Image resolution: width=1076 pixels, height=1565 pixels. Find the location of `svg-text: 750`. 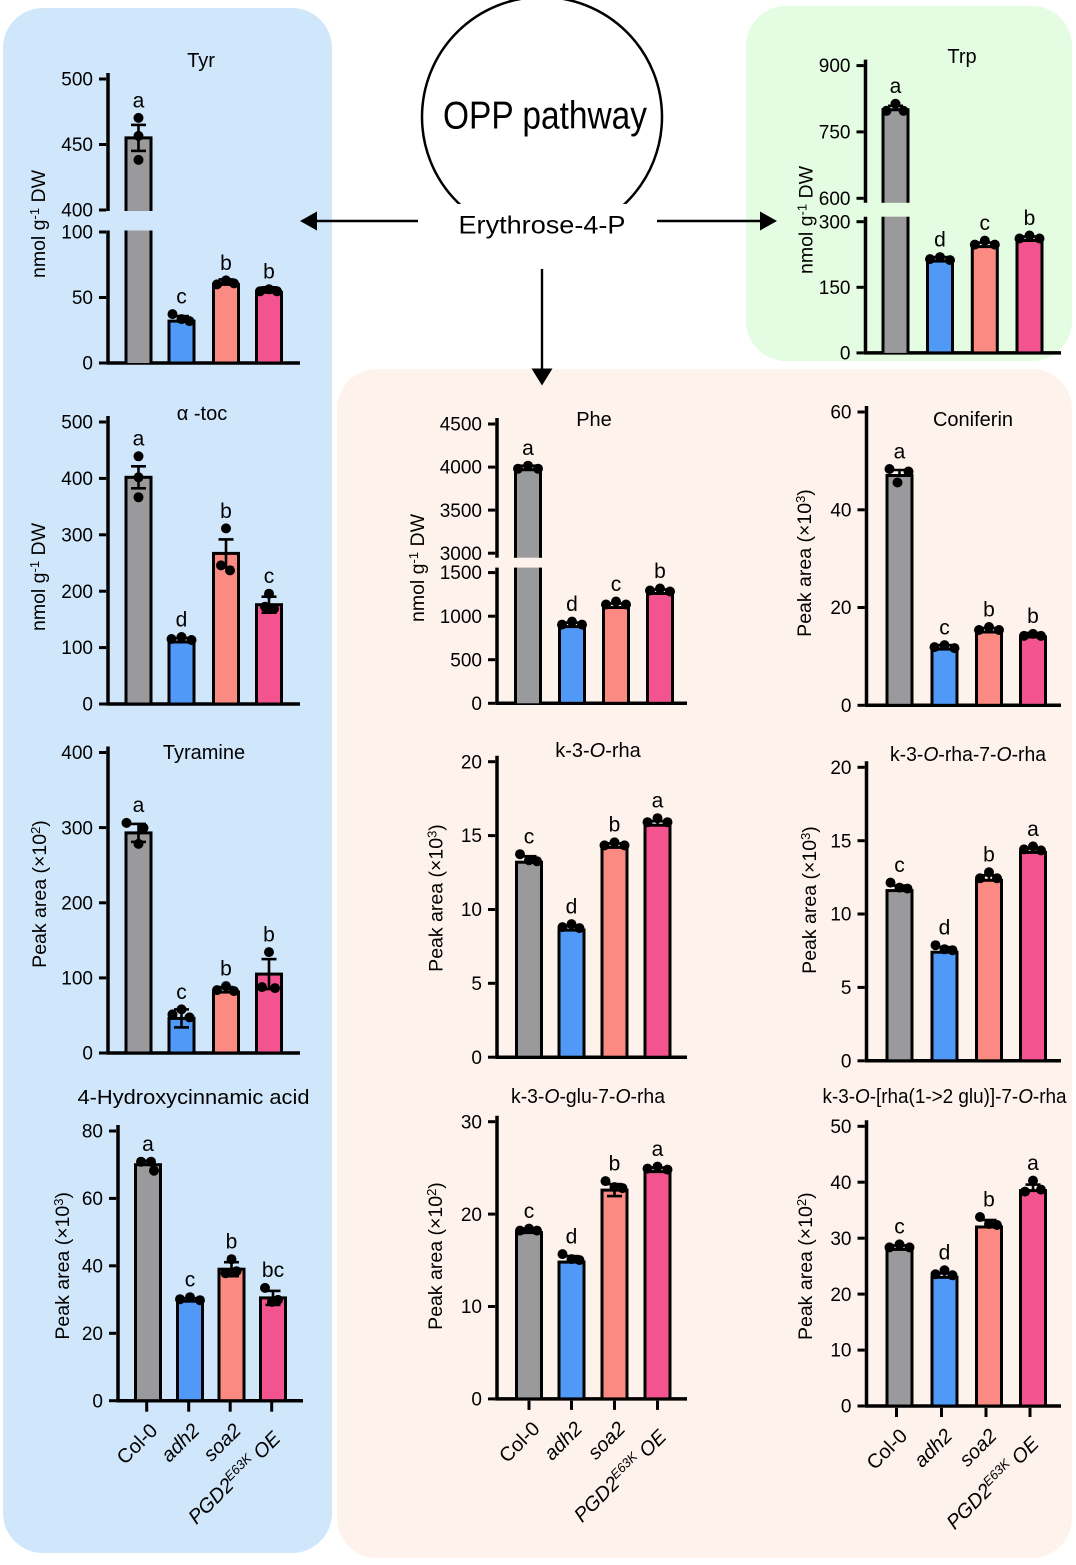

svg-text: 750 is located at coordinates (835, 133).